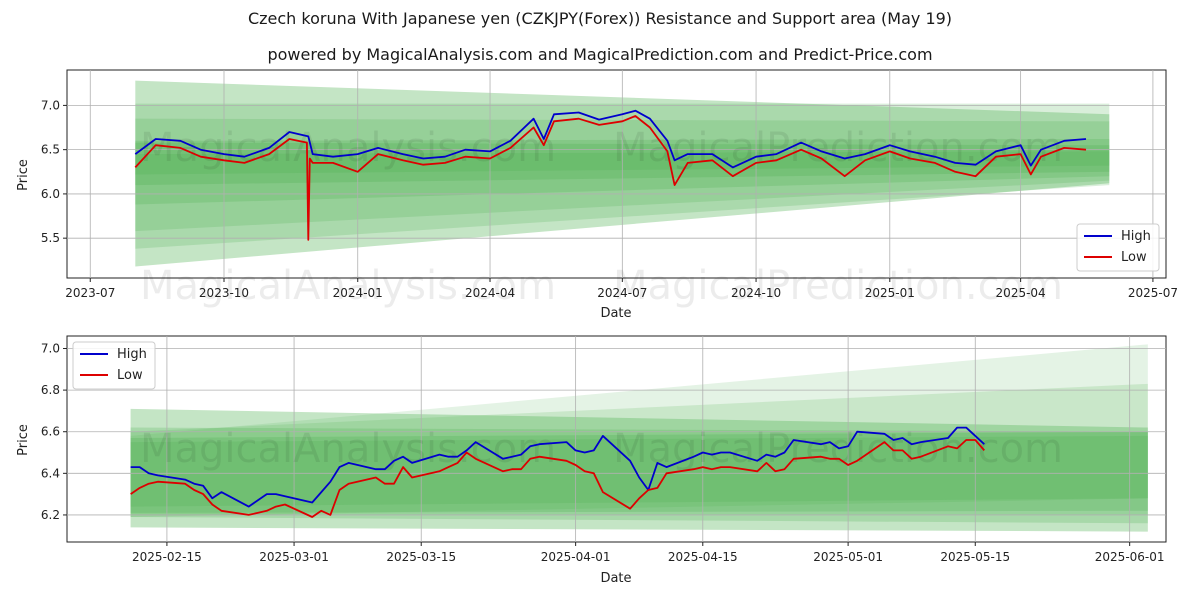 The image size is (1200, 600). Describe the element at coordinates (167, 557) in the screenshot. I see `x-tick-label-2-0: 2025-02-15` at that location.